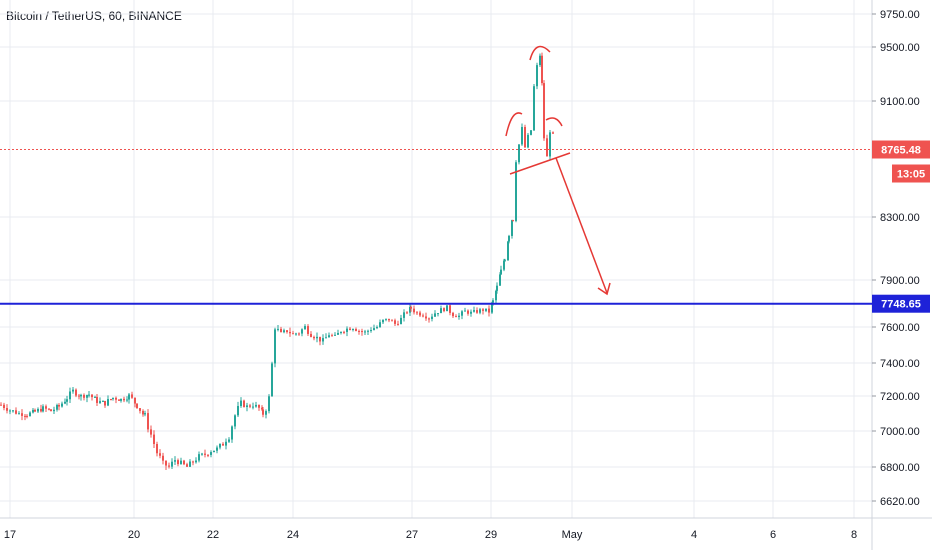 The width and height of the screenshot is (932, 550). What do you see at coordinates (900, 281) in the screenshot?
I see `price-tick-label: 7900.00` at bounding box center [900, 281].